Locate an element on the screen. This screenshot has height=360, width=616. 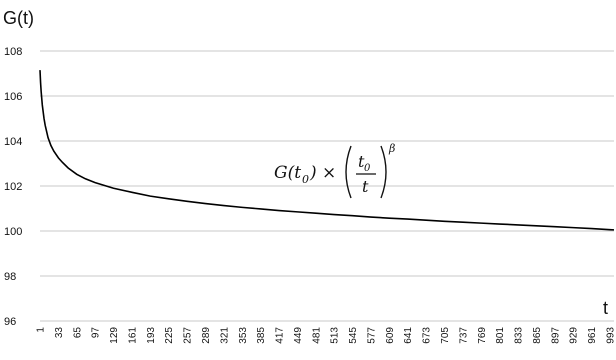
y-tick-label: 96 is located at coordinates (10, 322).